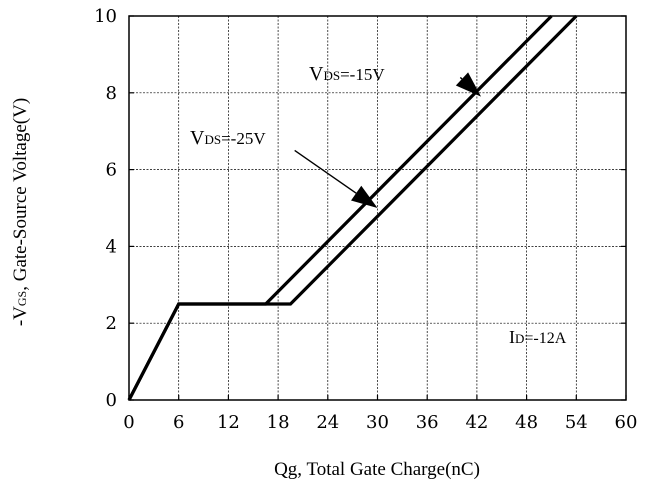 The height and width of the screenshot is (488, 646). I want to click on y-tick-label: 2, so click(111, 323).